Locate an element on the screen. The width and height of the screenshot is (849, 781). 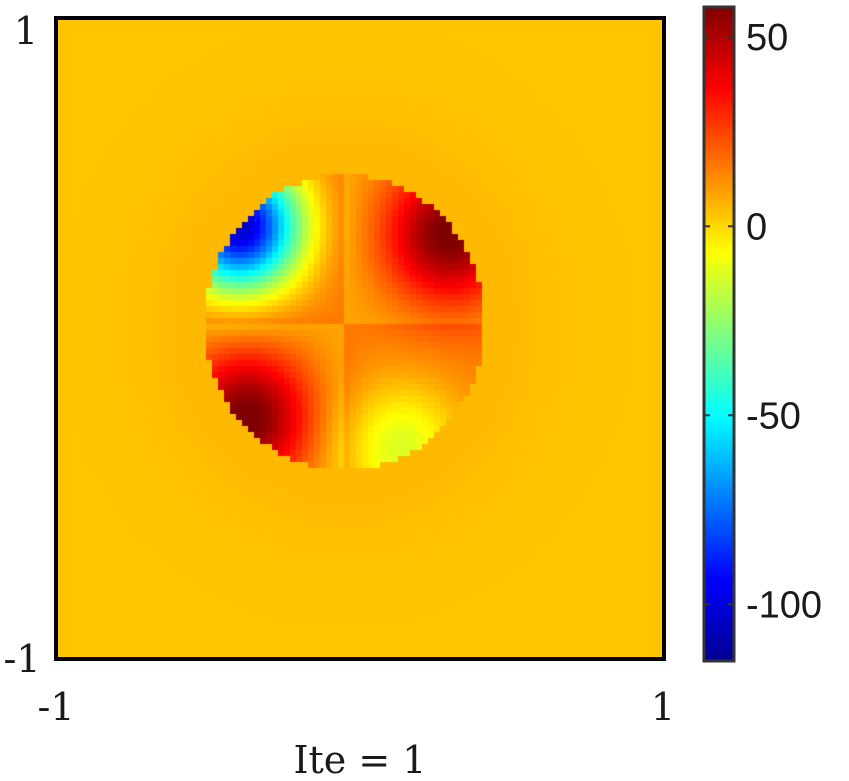
colorbar-gradient is located at coordinates (719, 334).